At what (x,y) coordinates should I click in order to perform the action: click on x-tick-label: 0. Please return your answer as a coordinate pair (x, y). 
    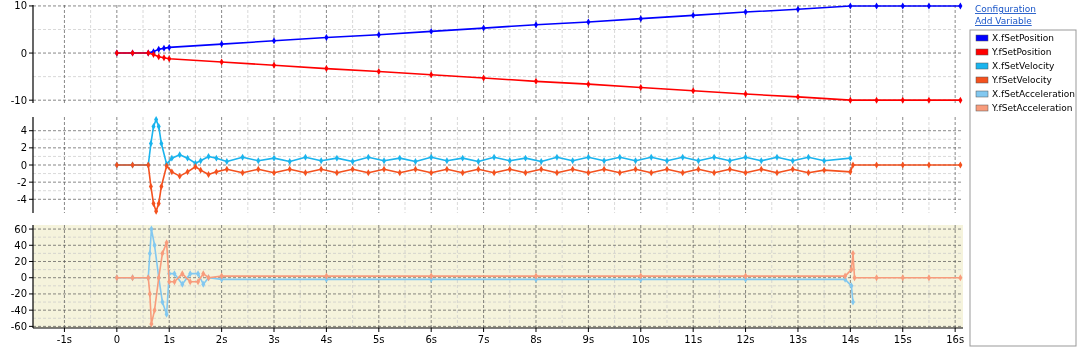
    Looking at the image, I should click on (117, 339).